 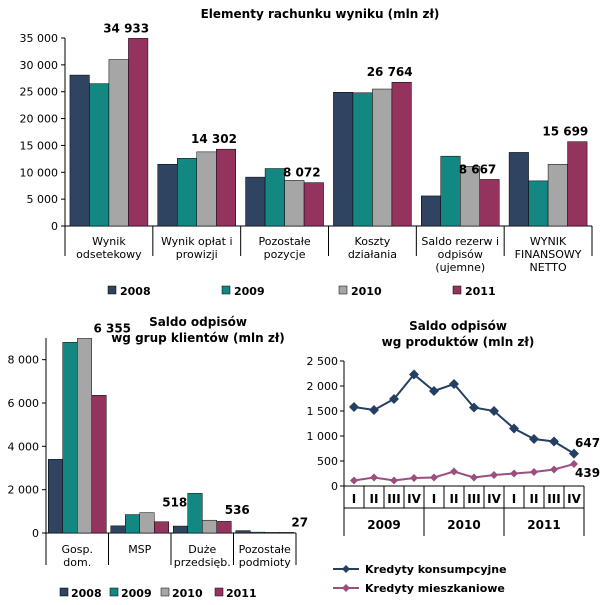 What do you see at coordinates (565, 132) in the screenshot?
I see `top-data-label: 15 699` at bounding box center [565, 132].